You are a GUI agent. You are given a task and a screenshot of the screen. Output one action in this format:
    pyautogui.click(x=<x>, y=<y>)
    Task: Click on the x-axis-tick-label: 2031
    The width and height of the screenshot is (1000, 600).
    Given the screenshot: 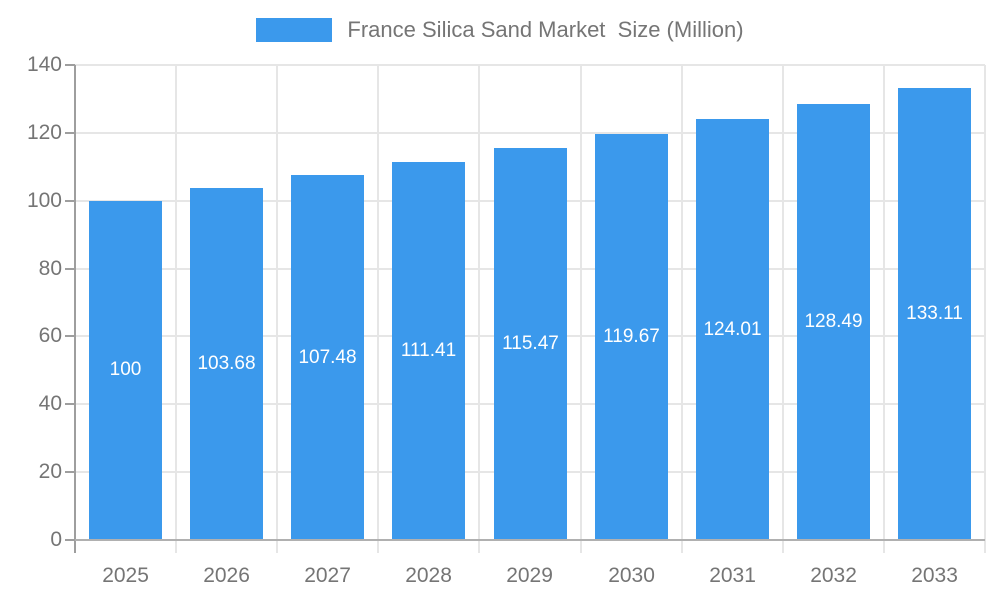 What is the action you would take?
    pyautogui.click(x=732, y=575)
    